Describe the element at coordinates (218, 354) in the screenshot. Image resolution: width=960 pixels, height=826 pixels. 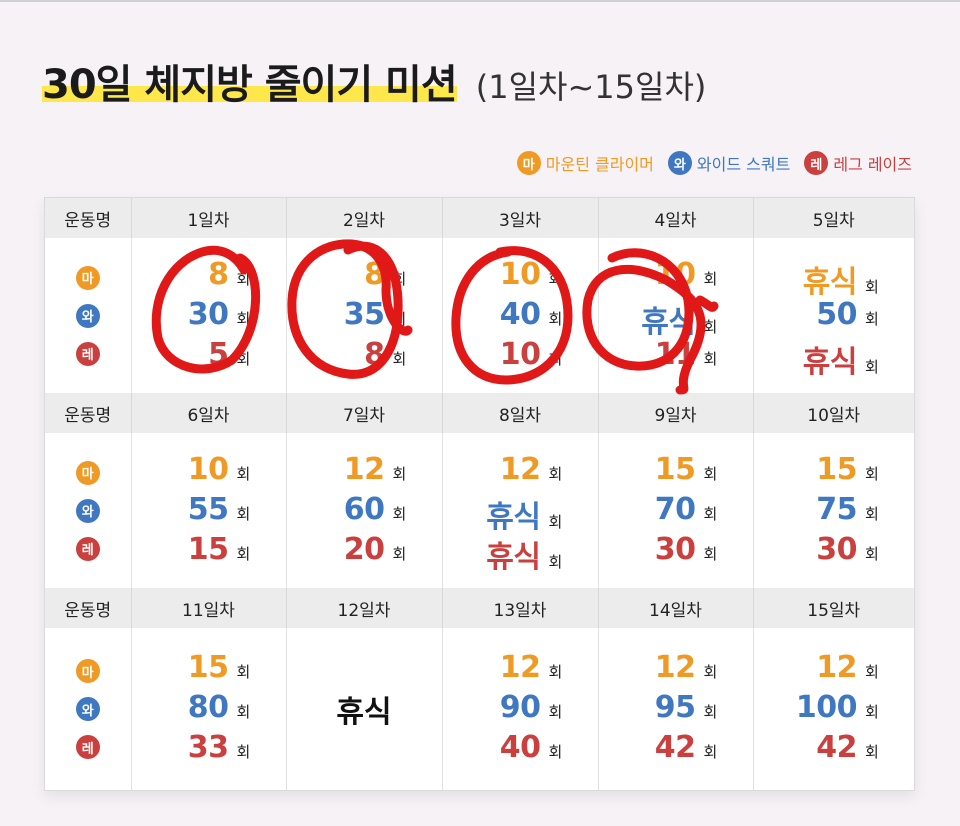
I see `re-reps: 5` at that location.